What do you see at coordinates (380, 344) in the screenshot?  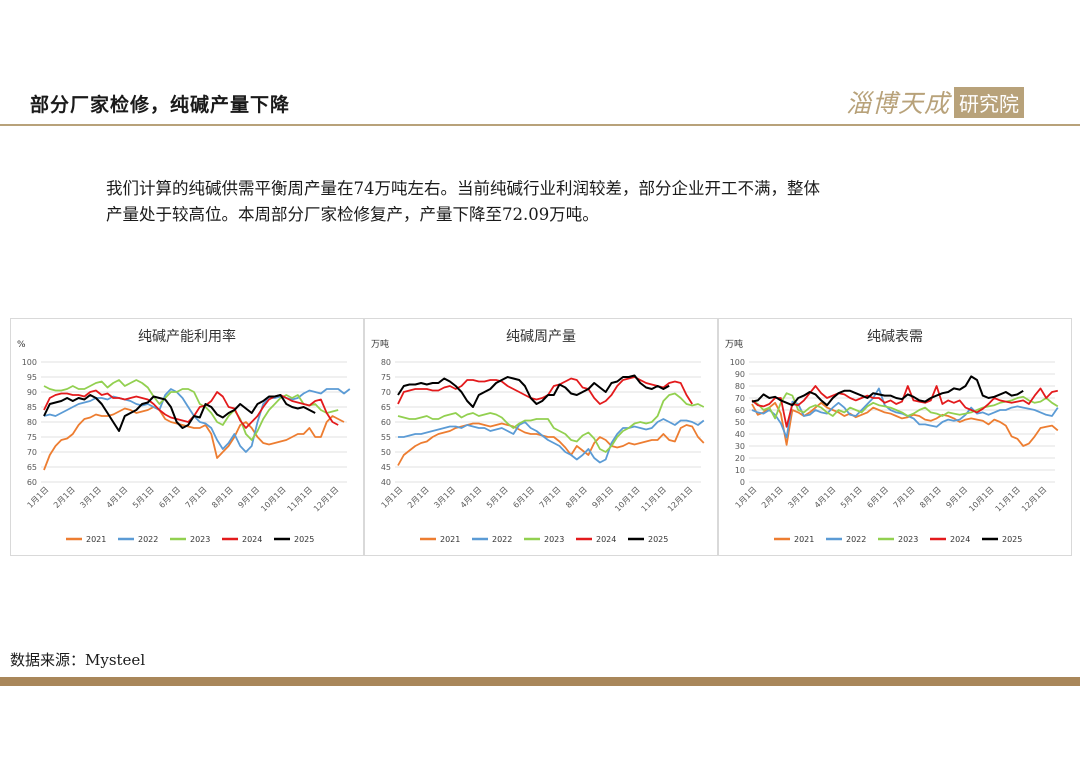 I see `y-unit-label: 万吨` at bounding box center [380, 344].